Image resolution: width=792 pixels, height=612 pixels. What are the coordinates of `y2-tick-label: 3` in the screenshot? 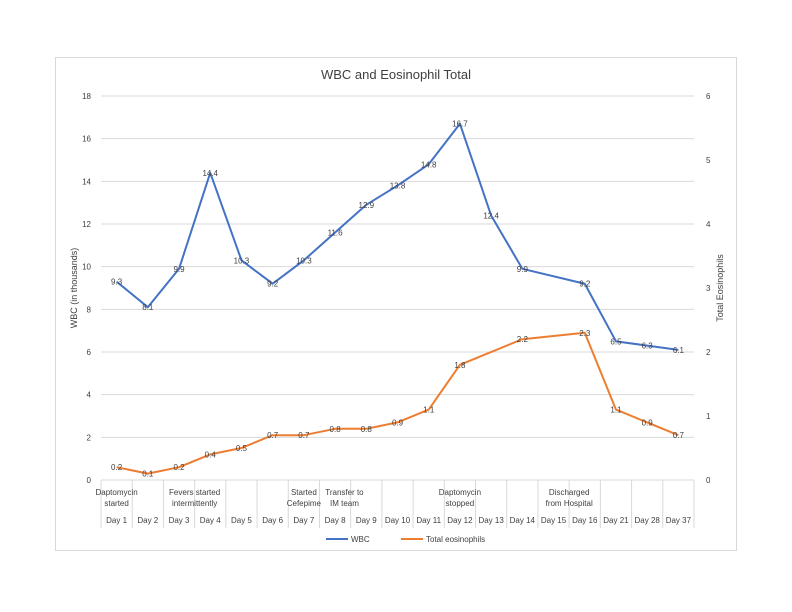 It's located at (708, 288).